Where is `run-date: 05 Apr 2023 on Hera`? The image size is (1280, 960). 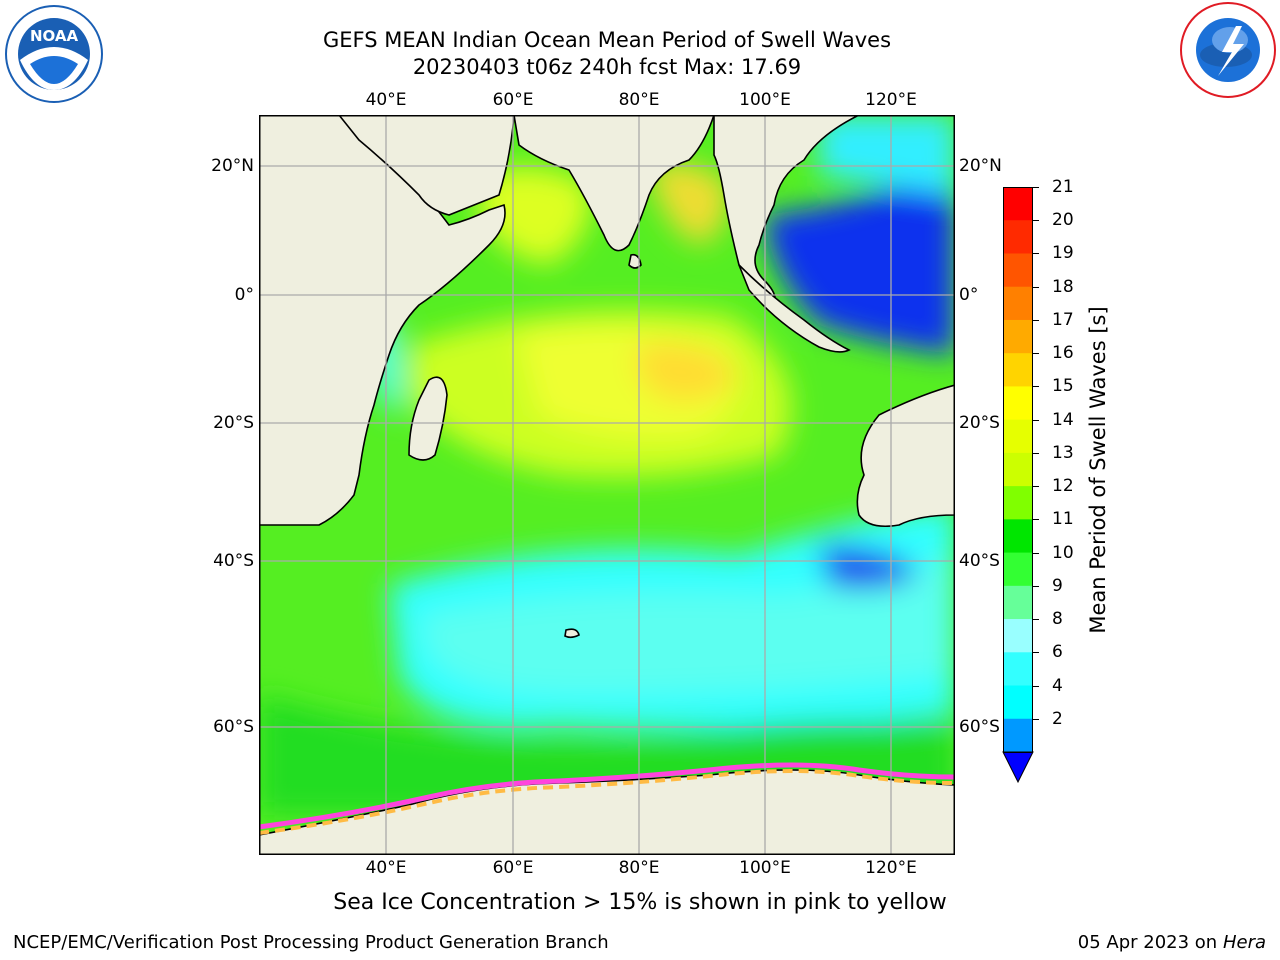 run-date: 05 Apr 2023 on Hera is located at coordinates (1172, 942).